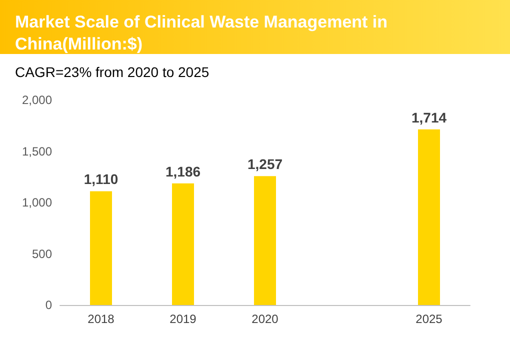  Describe the element at coordinates (101, 179) in the screenshot. I see `data-label: 1,110` at that location.